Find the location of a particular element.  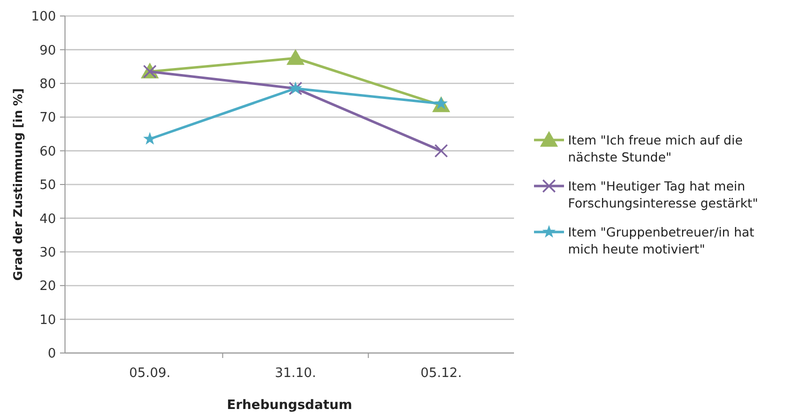

y-tick-label: 50 is located at coordinates (47, 186).